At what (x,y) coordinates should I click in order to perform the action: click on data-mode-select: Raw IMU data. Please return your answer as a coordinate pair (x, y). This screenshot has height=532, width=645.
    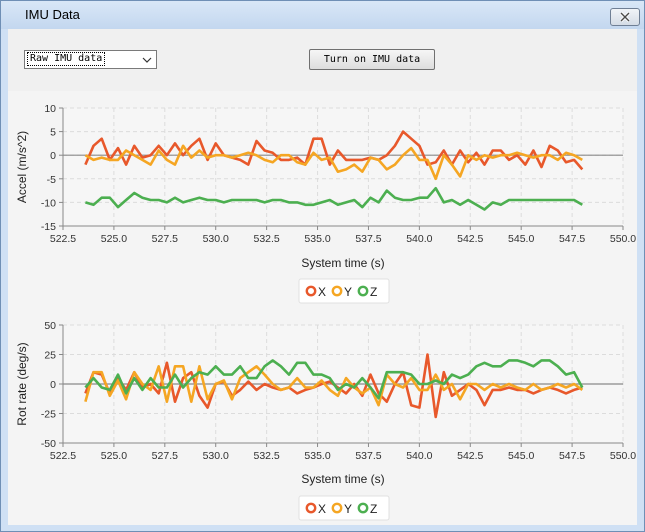
    Looking at the image, I should click on (90, 59).